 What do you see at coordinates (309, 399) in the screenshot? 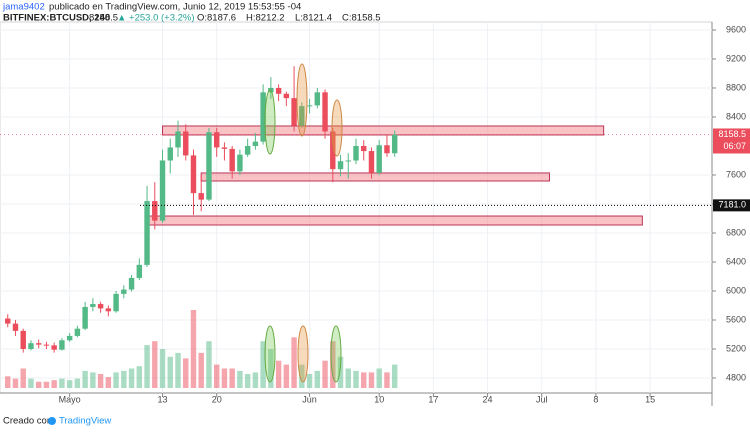
I see `x-tick-label: Jun` at bounding box center [309, 399].